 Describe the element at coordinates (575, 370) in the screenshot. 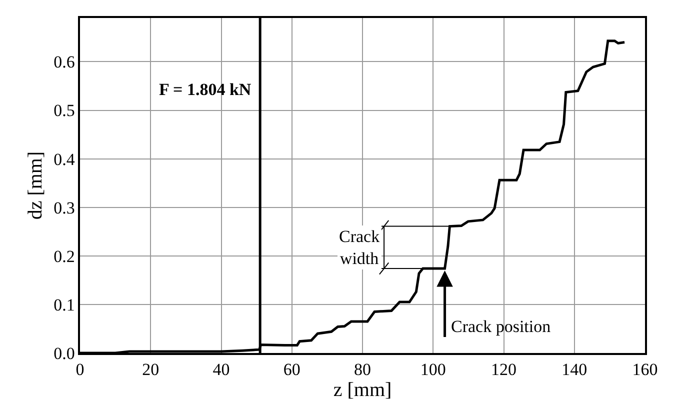

I see `x-tick-label: 140` at that location.